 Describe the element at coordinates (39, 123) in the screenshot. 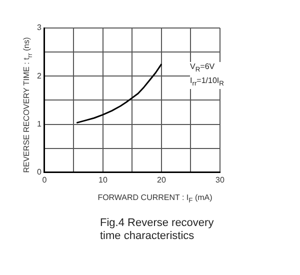

I see `y-tick-label: 1` at that location.